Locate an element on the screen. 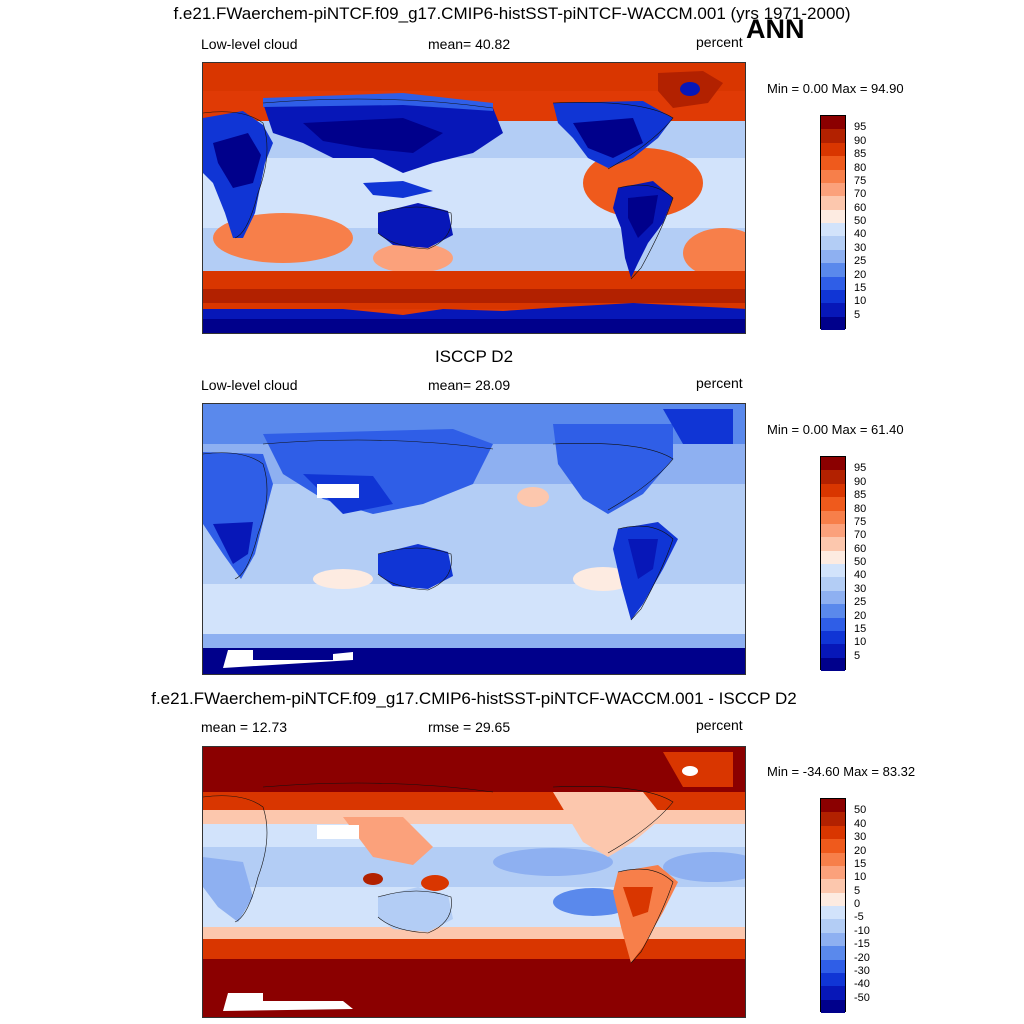  colorbar-label: 0 is located at coordinates (857, 904).